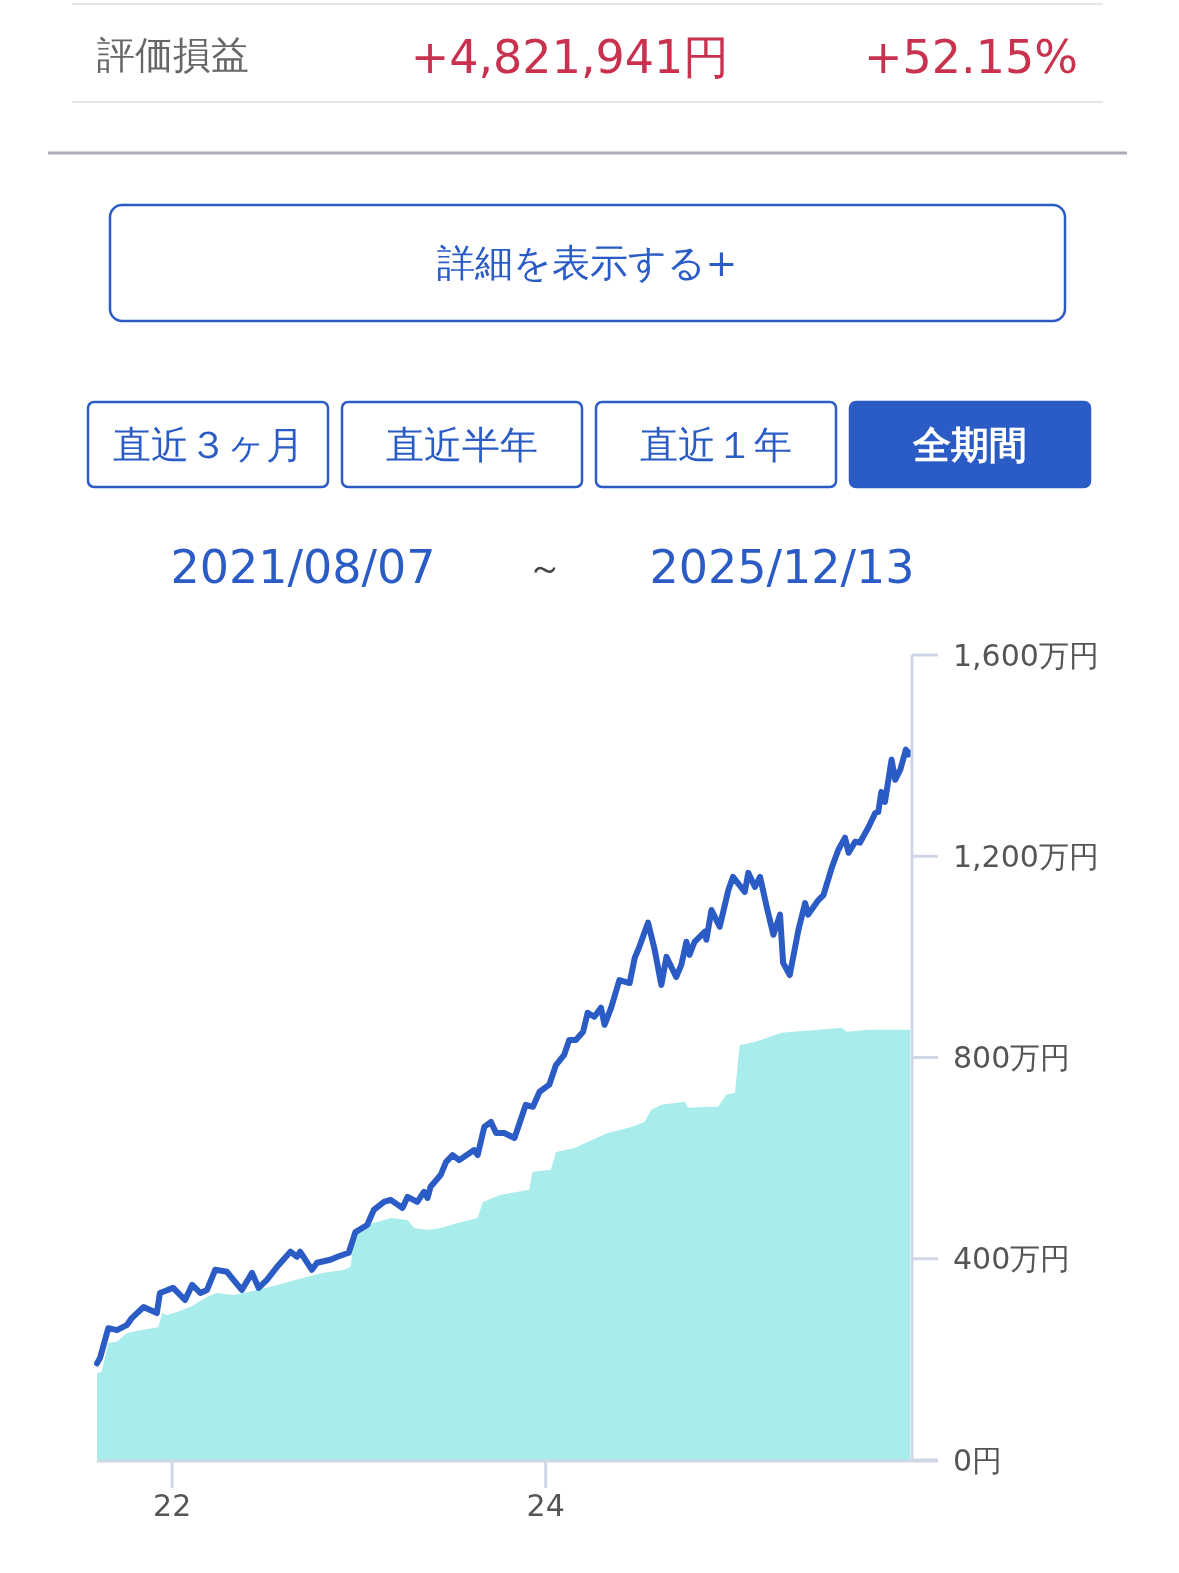  What do you see at coordinates (716, 445) in the screenshot?
I see `text: 直近１年` at bounding box center [716, 445].